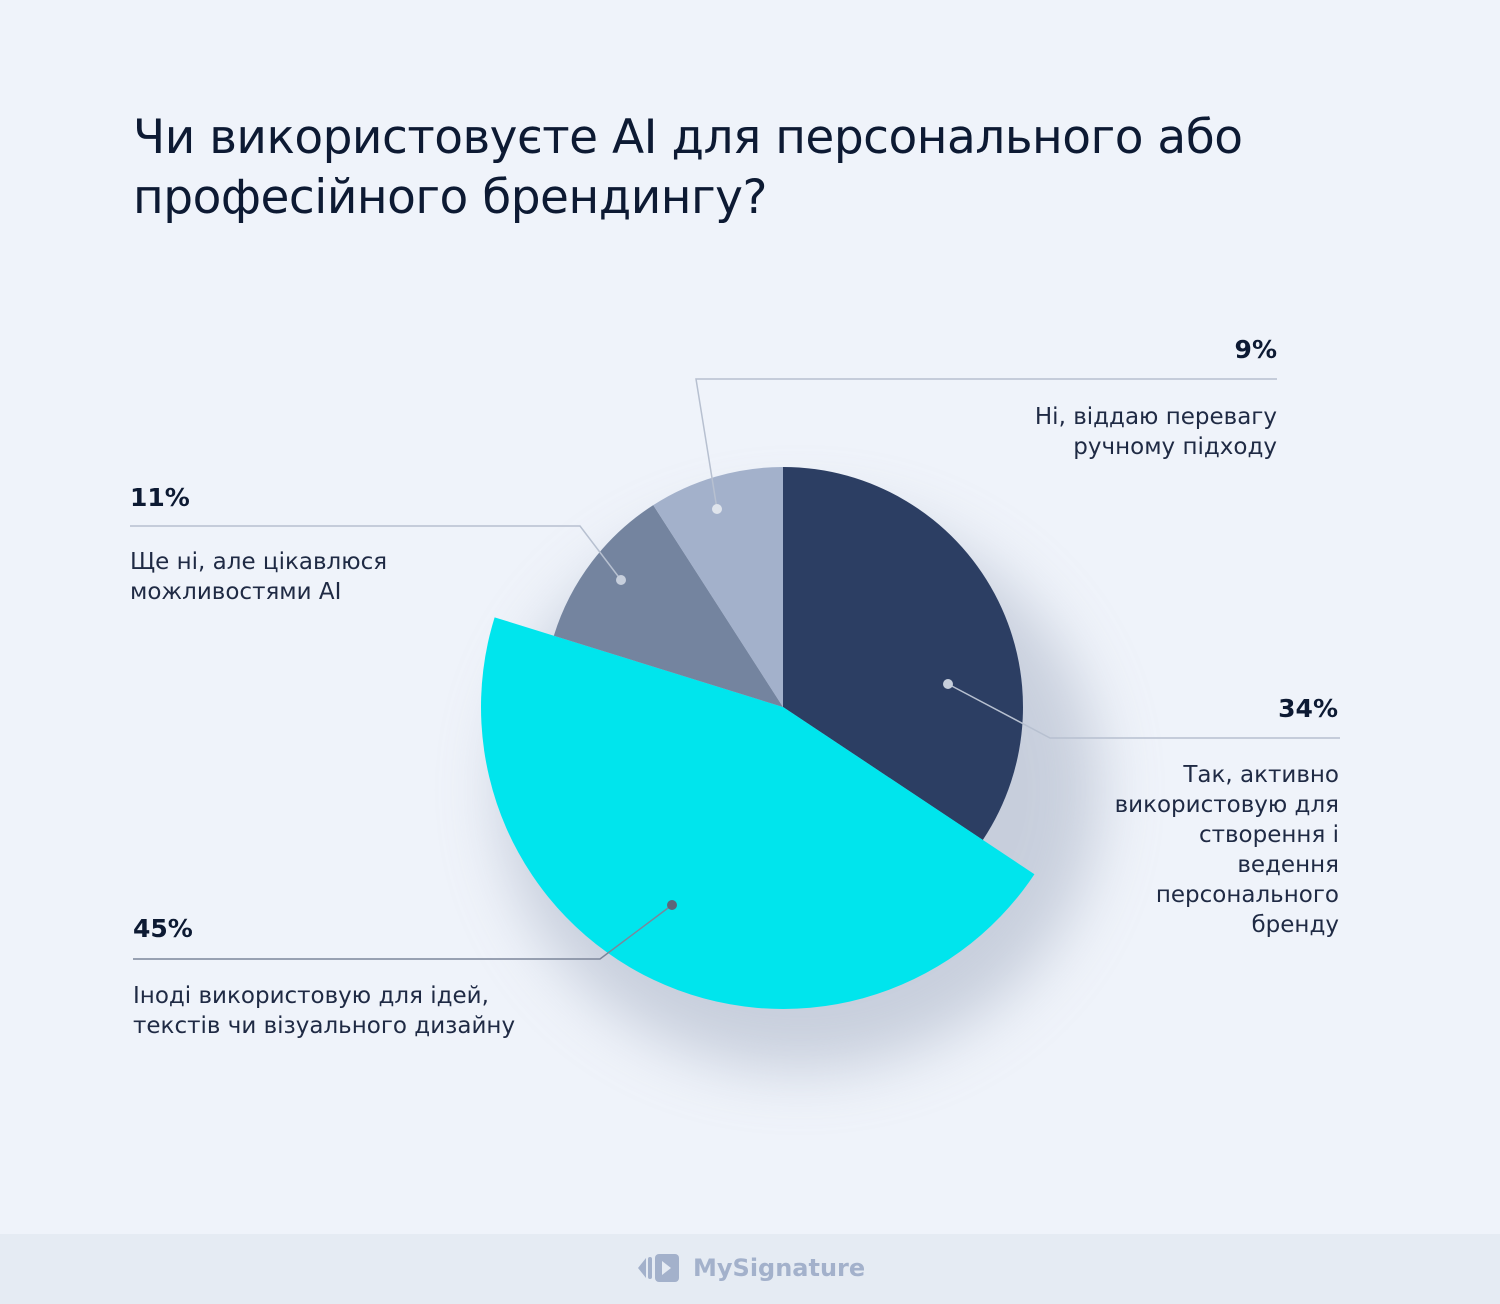 Image resolution: width=1500 pixels, height=1304 pixels. What do you see at coordinates (259, 577) in the screenshot?
I see `legend-label-11: Ще ні, але цікавлюся можливостями AI` at bounding box center [259, 577].